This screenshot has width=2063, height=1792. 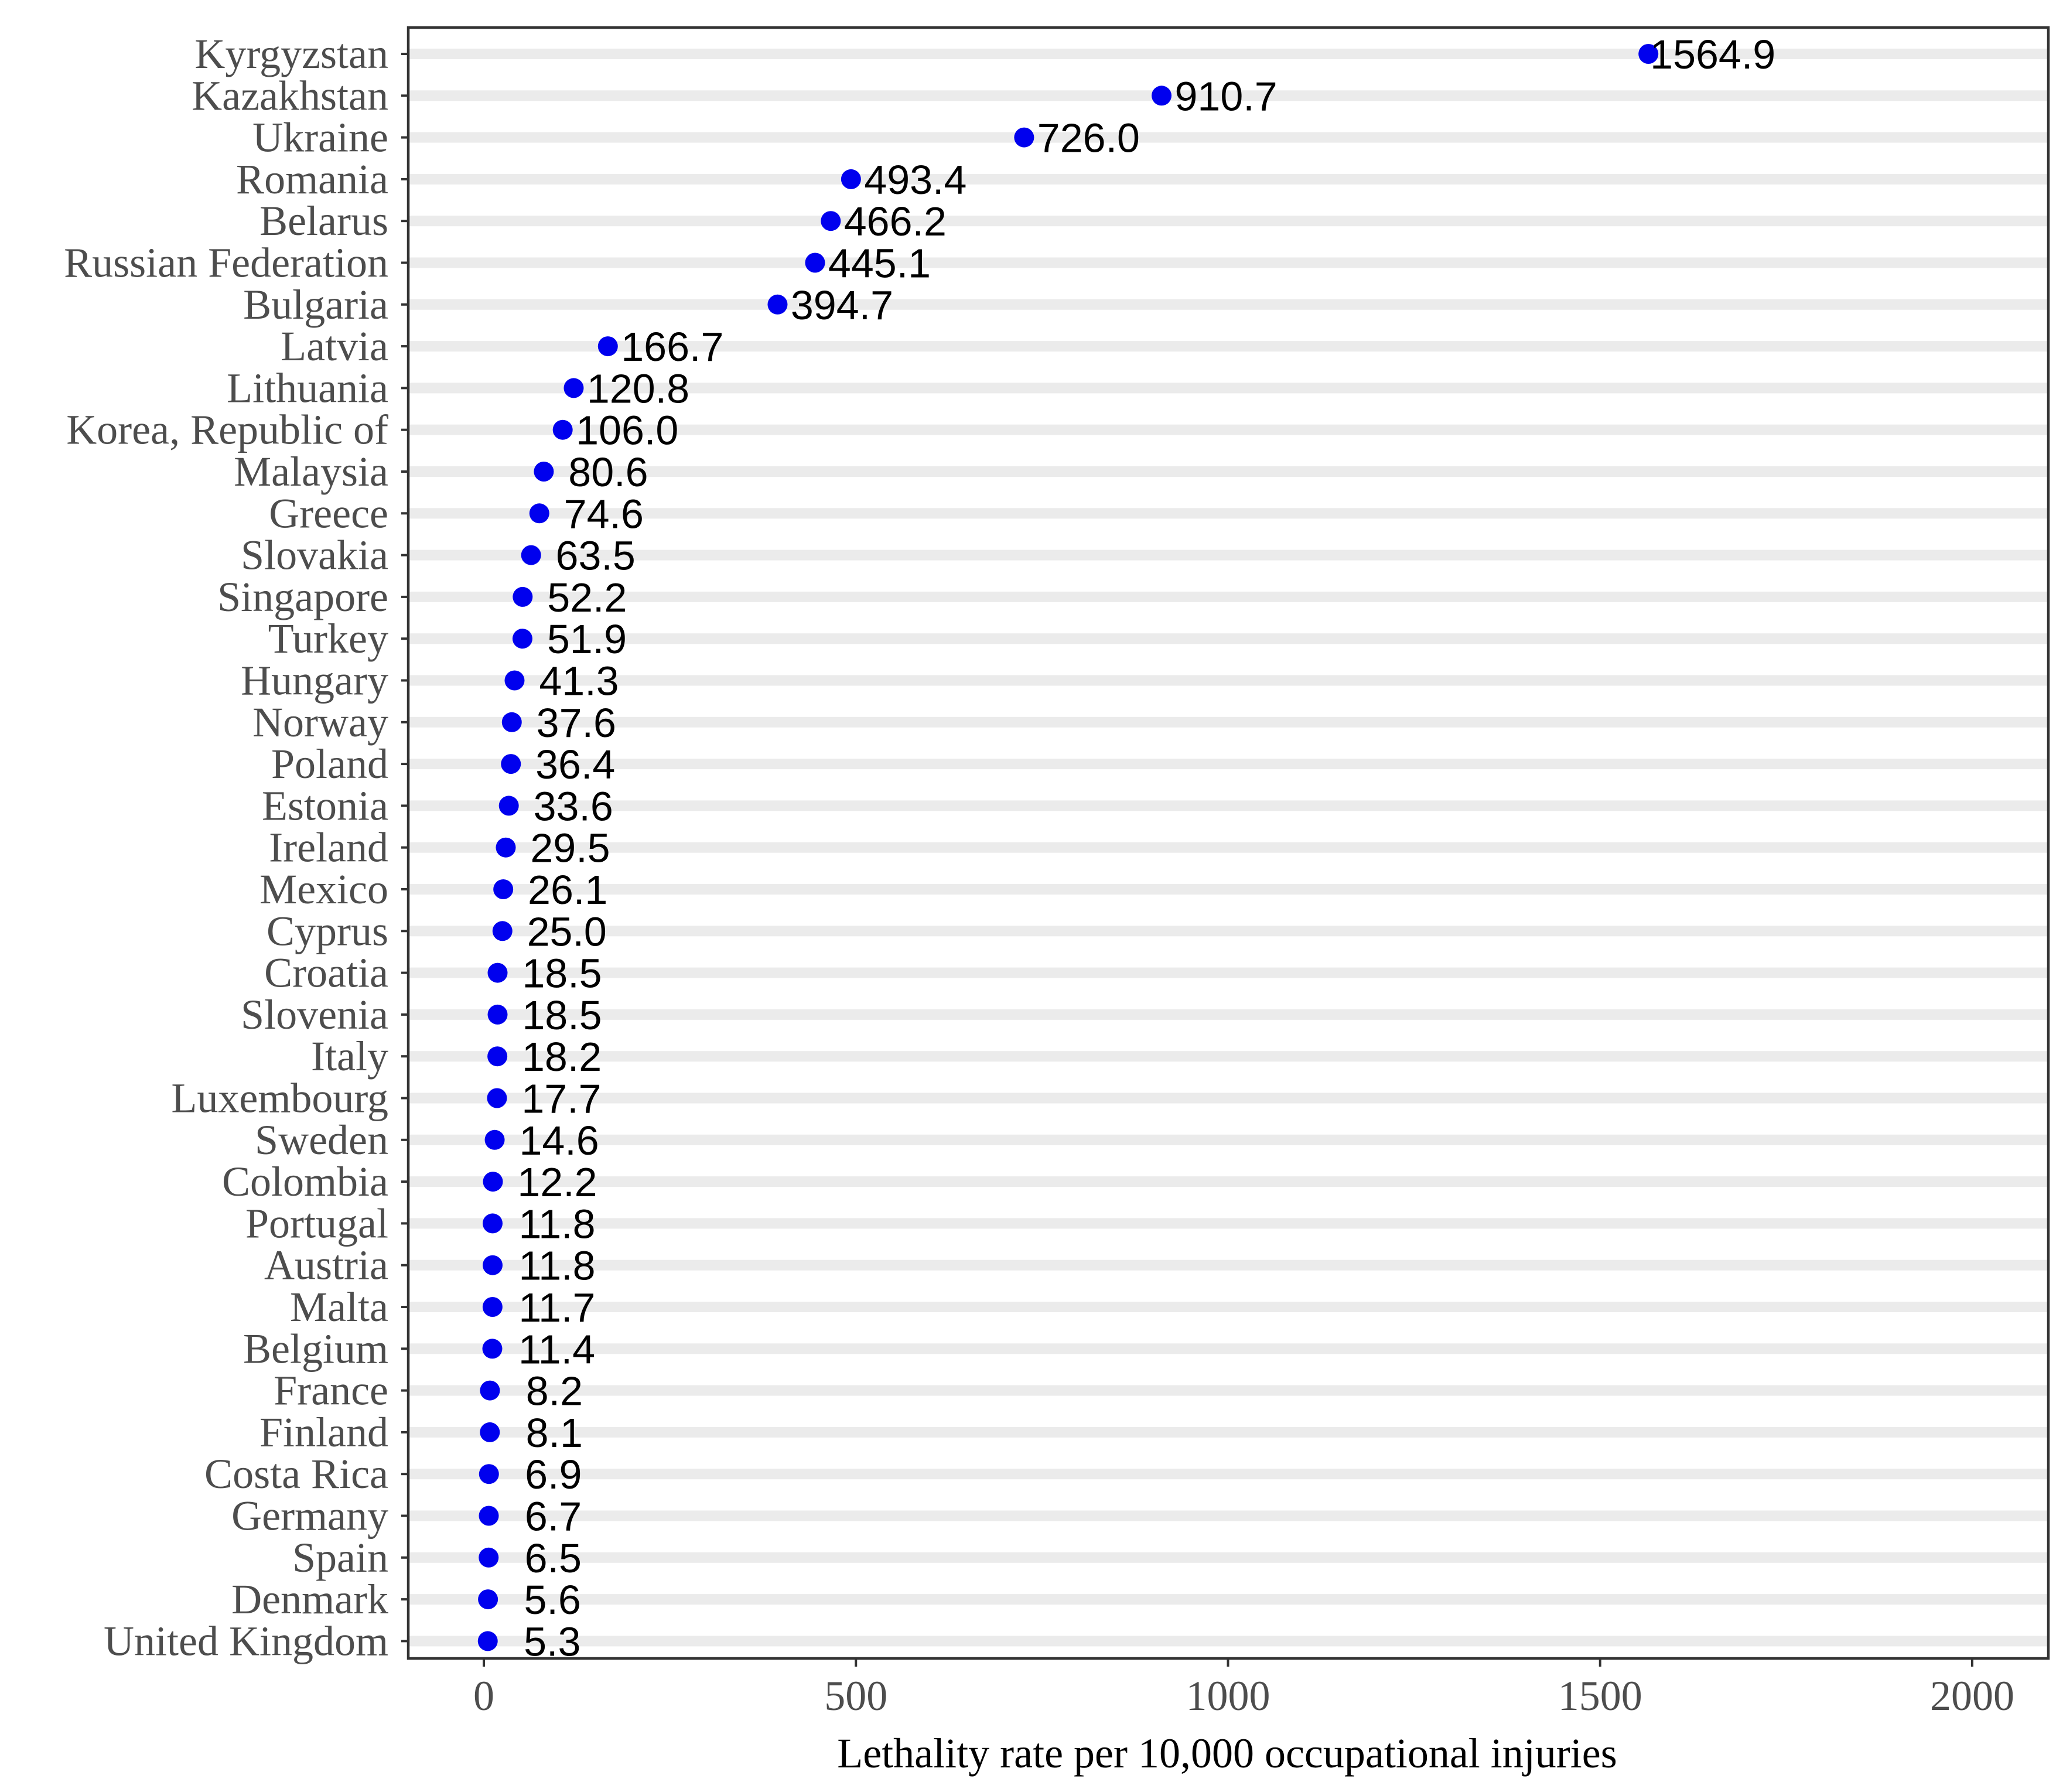 What do you see at coordinates (554, 1391) in the screenshot?
I see `value-label: 8.2` at bounding box center [554, 1391].